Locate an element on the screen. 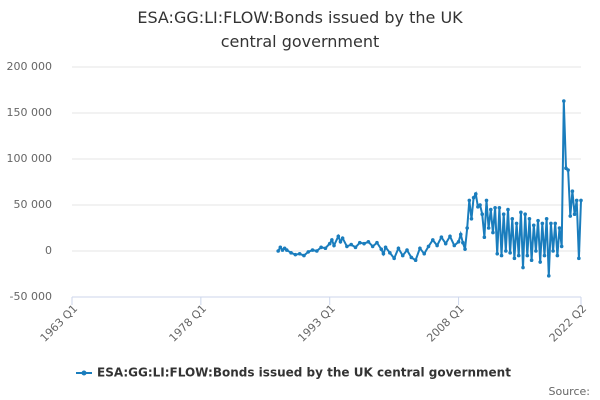  x-tick-label: 1963 Q1 is located at coordinates (59, 323).